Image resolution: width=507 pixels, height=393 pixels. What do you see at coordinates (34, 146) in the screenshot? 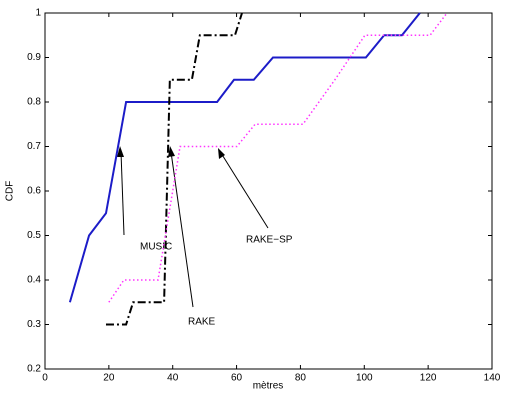
I see `y-tick-label: 0.7` at bounding box center [34, 146].